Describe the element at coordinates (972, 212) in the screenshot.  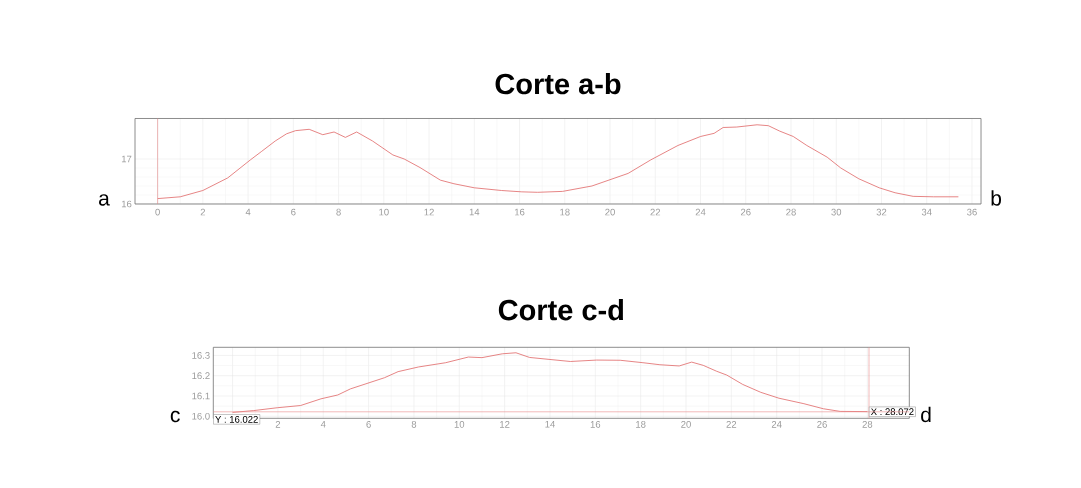
I see `x-tick-label: 36` at that location.